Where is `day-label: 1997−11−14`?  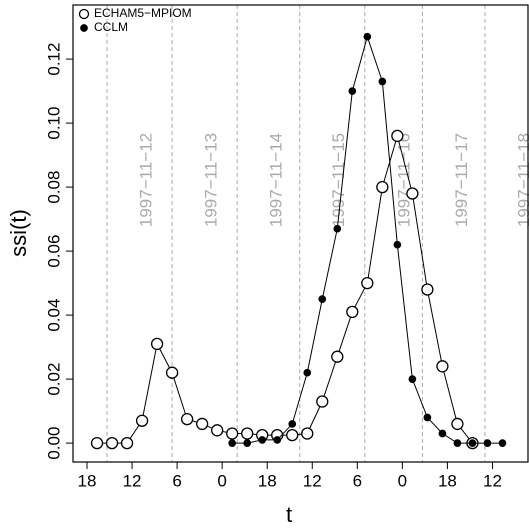
day-label: 1997−11−14 is located at coordinates (276, 180).